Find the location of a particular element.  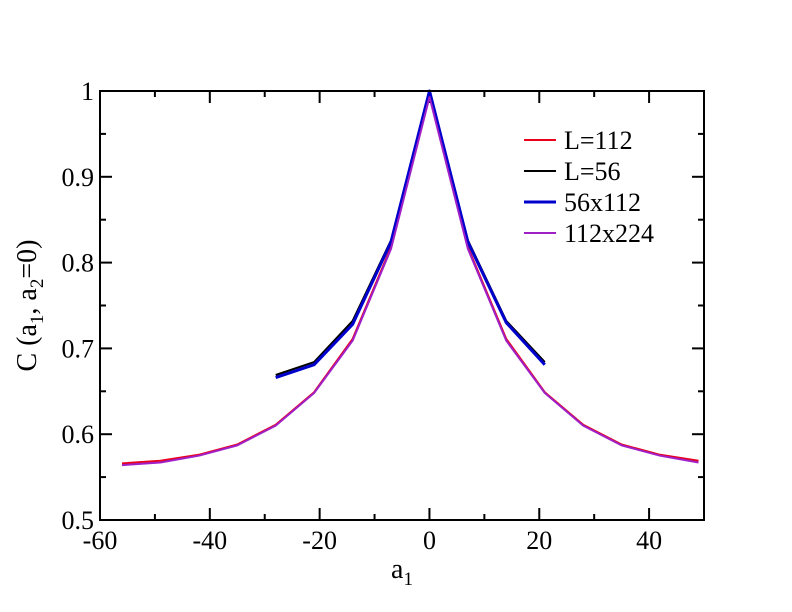

y-axis-label-sub-1: 1 is located at coordinates (37, 320).